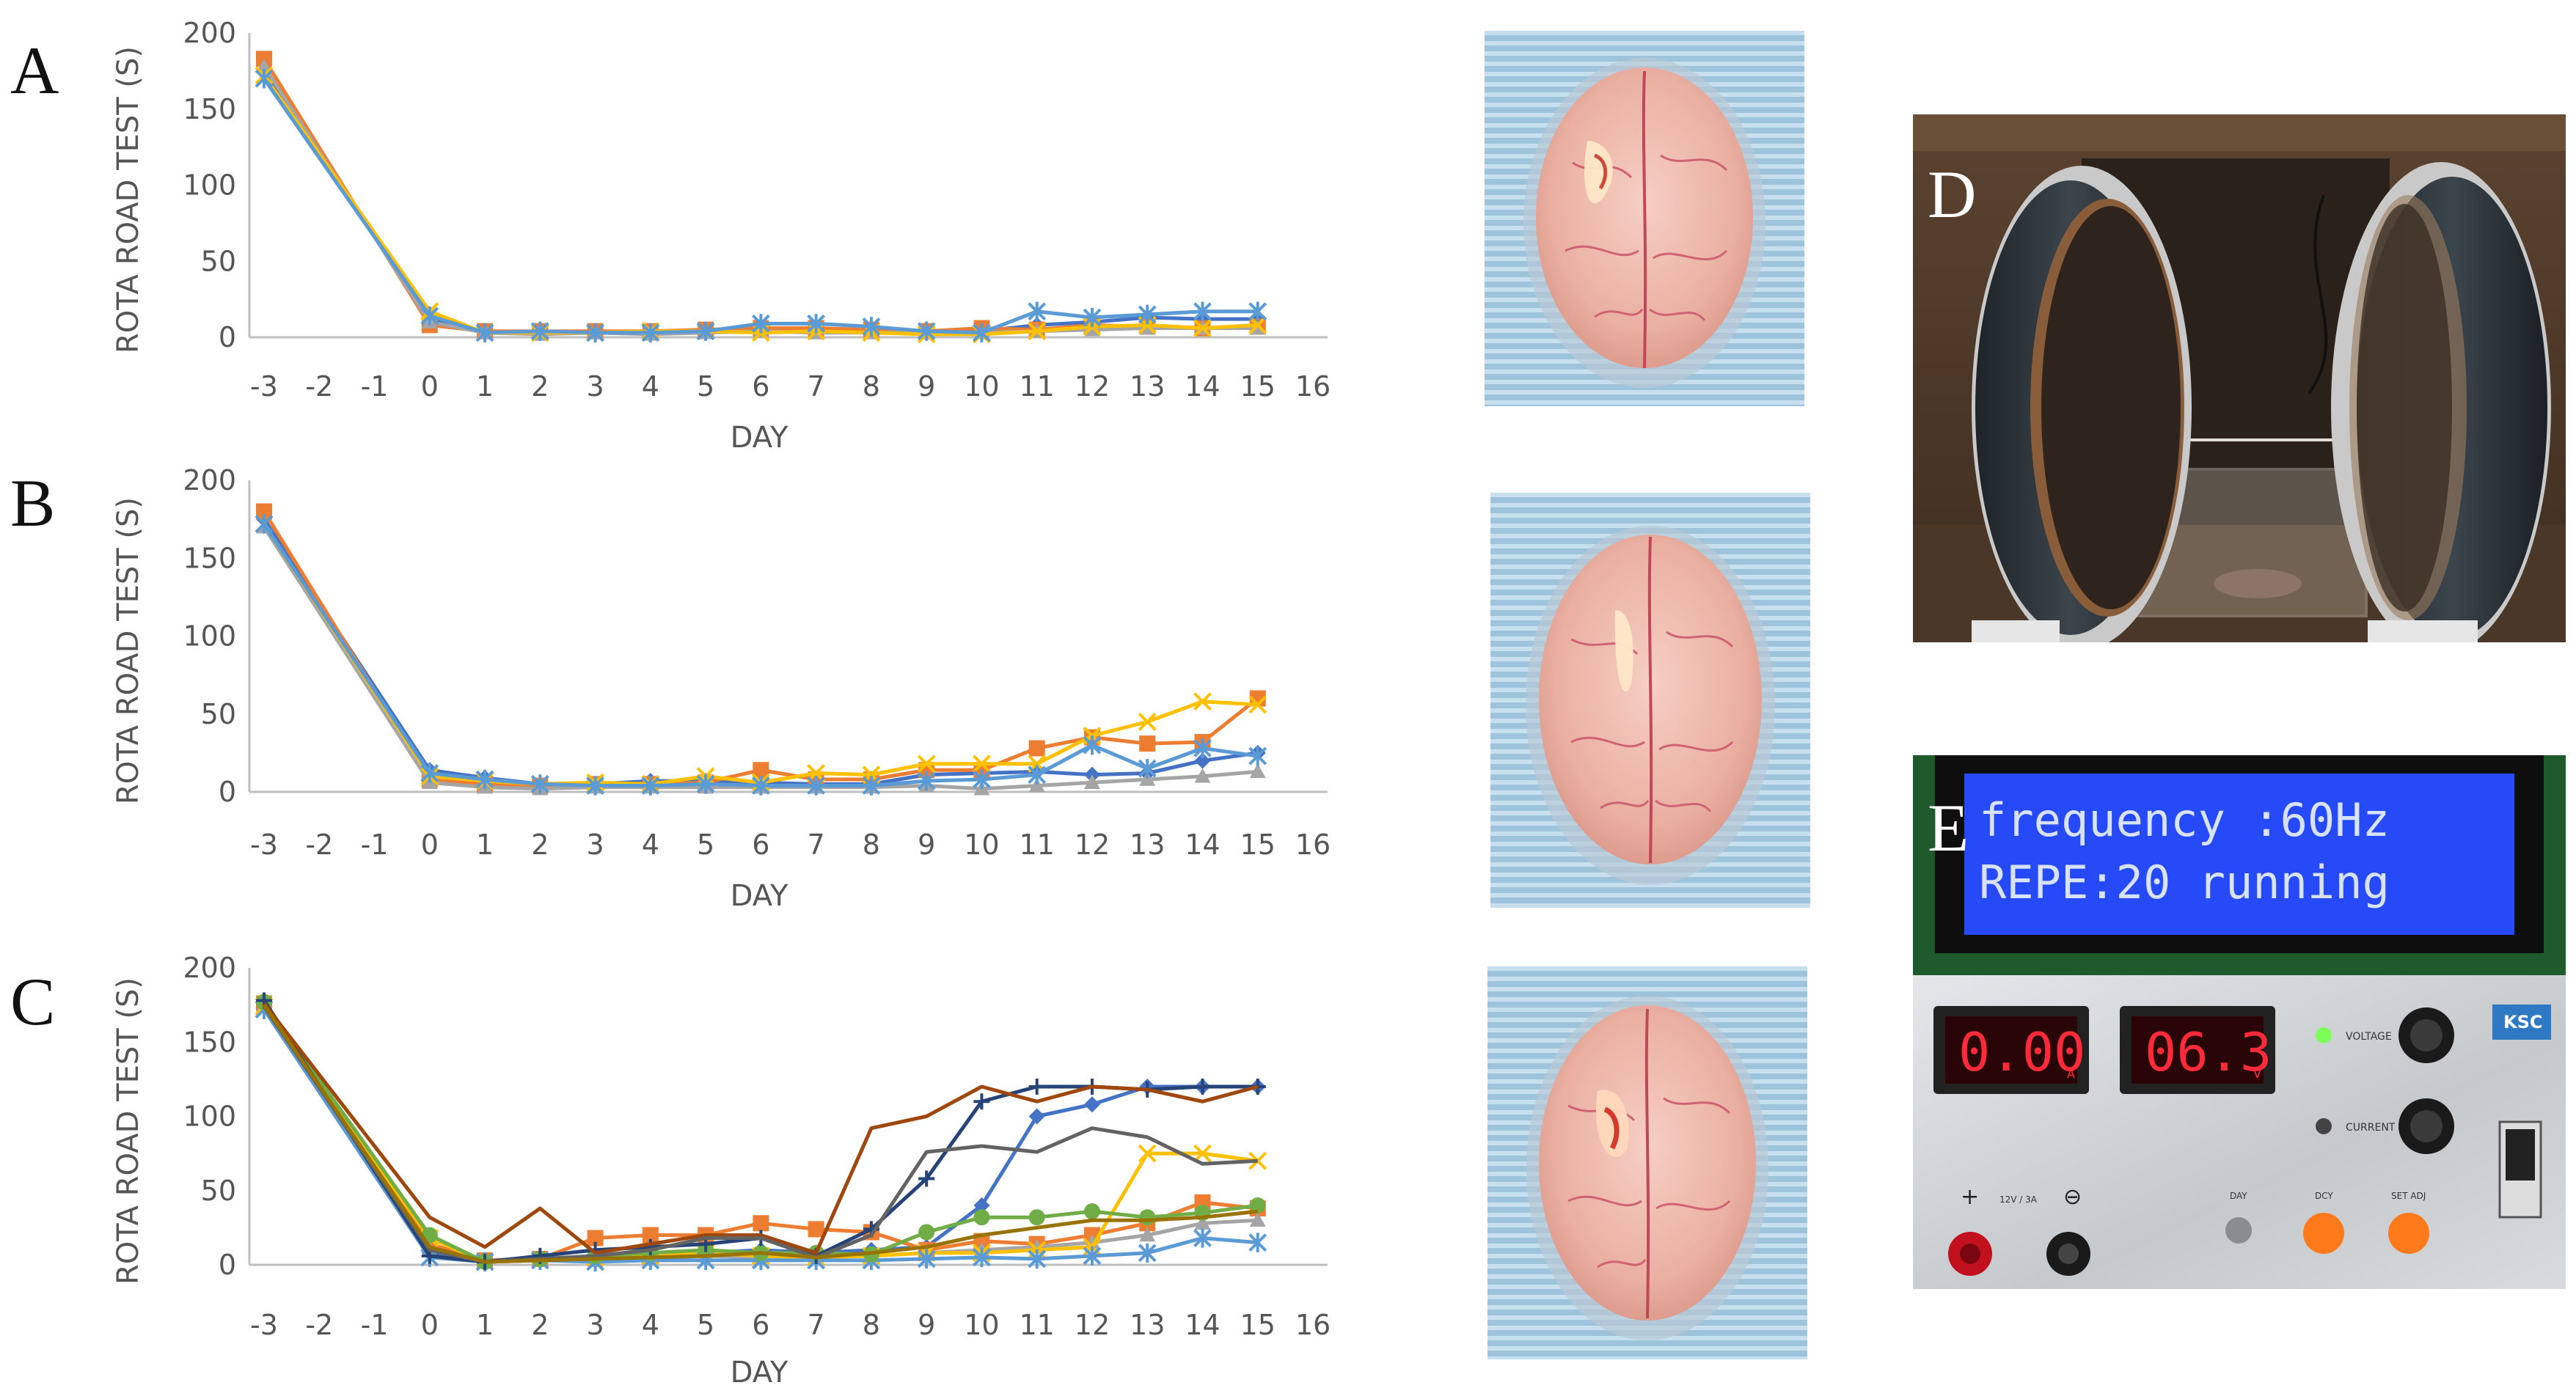  I want to click on coil-apparatus-photo: D, so click(2239, 378).